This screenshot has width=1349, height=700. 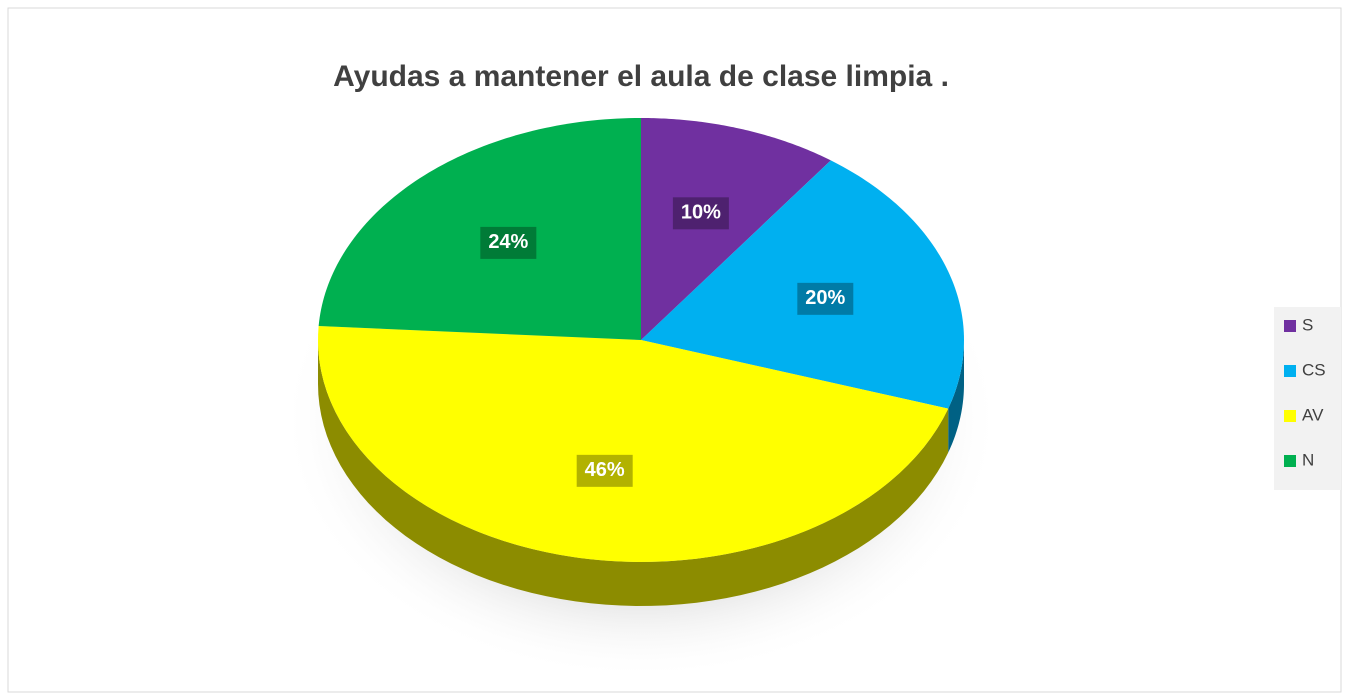 I want to click on data-label: 20%, so click(x=825, y=298).